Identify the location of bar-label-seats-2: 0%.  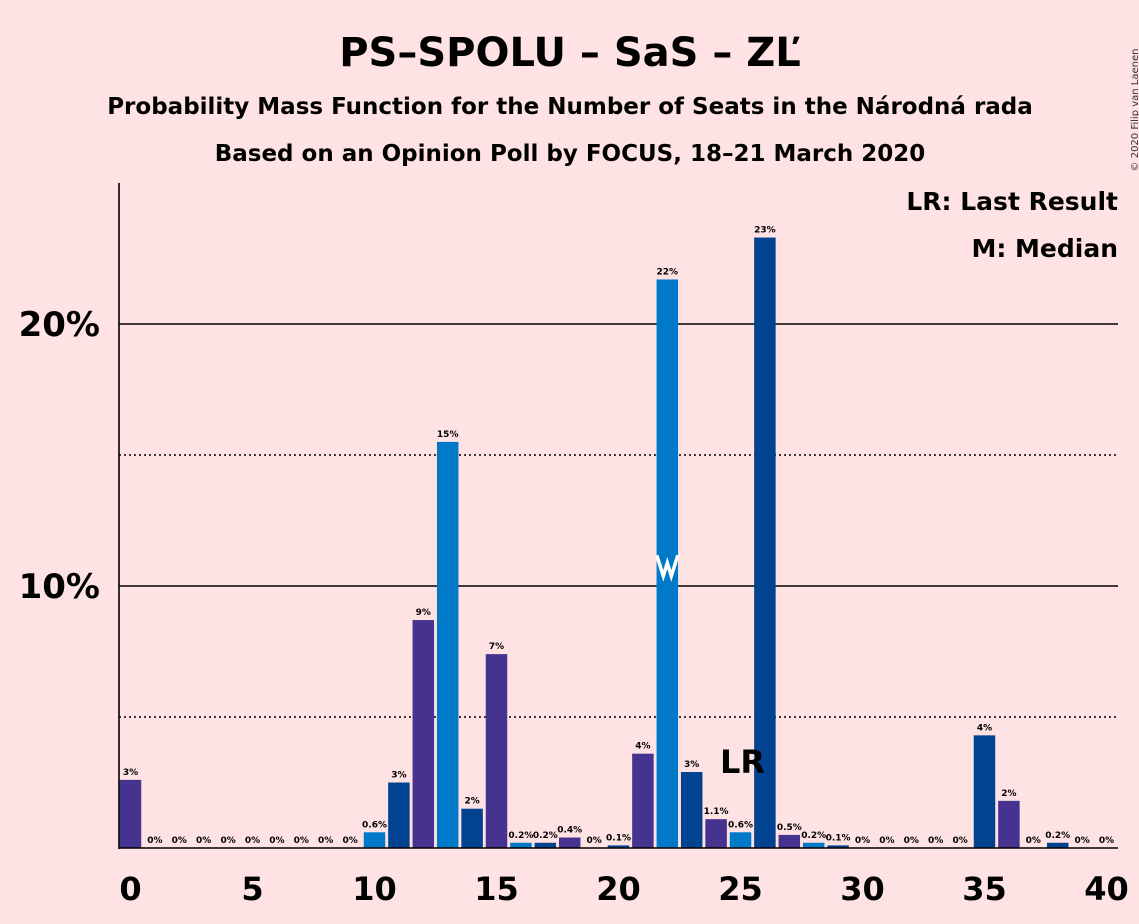
(179, 841).